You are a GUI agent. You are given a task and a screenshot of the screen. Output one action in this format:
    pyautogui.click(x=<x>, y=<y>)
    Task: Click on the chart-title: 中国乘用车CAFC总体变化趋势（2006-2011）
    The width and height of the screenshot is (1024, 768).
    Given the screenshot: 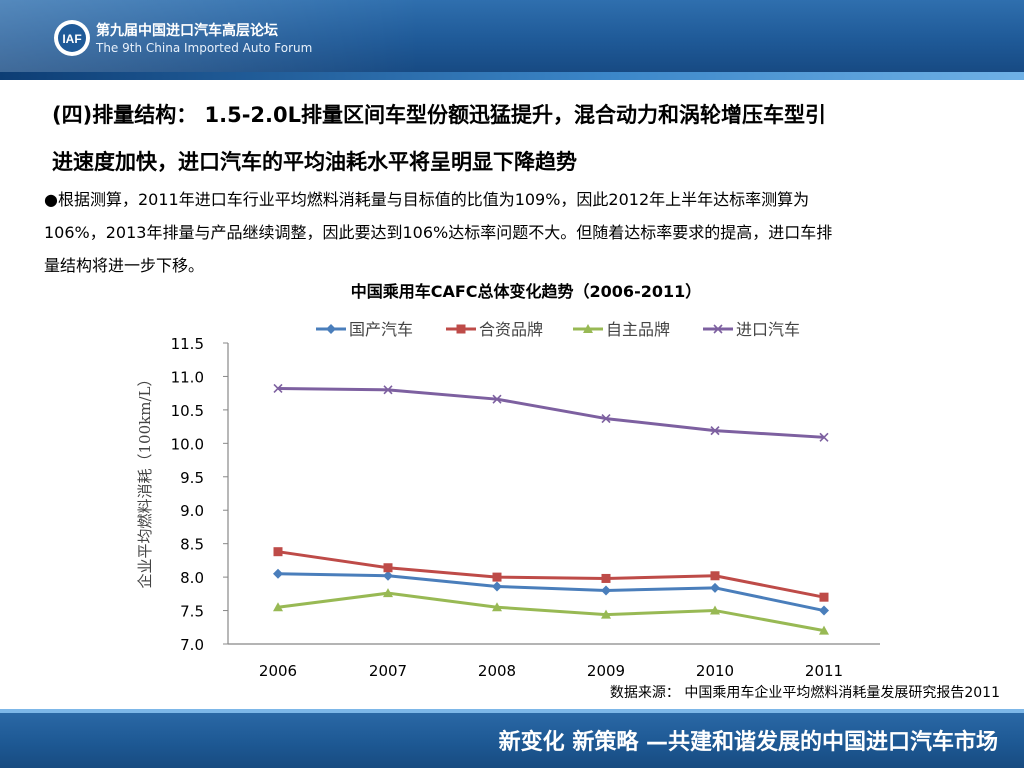 What is the action you would take?
    pyautogui.click(x=526, y=291)
    